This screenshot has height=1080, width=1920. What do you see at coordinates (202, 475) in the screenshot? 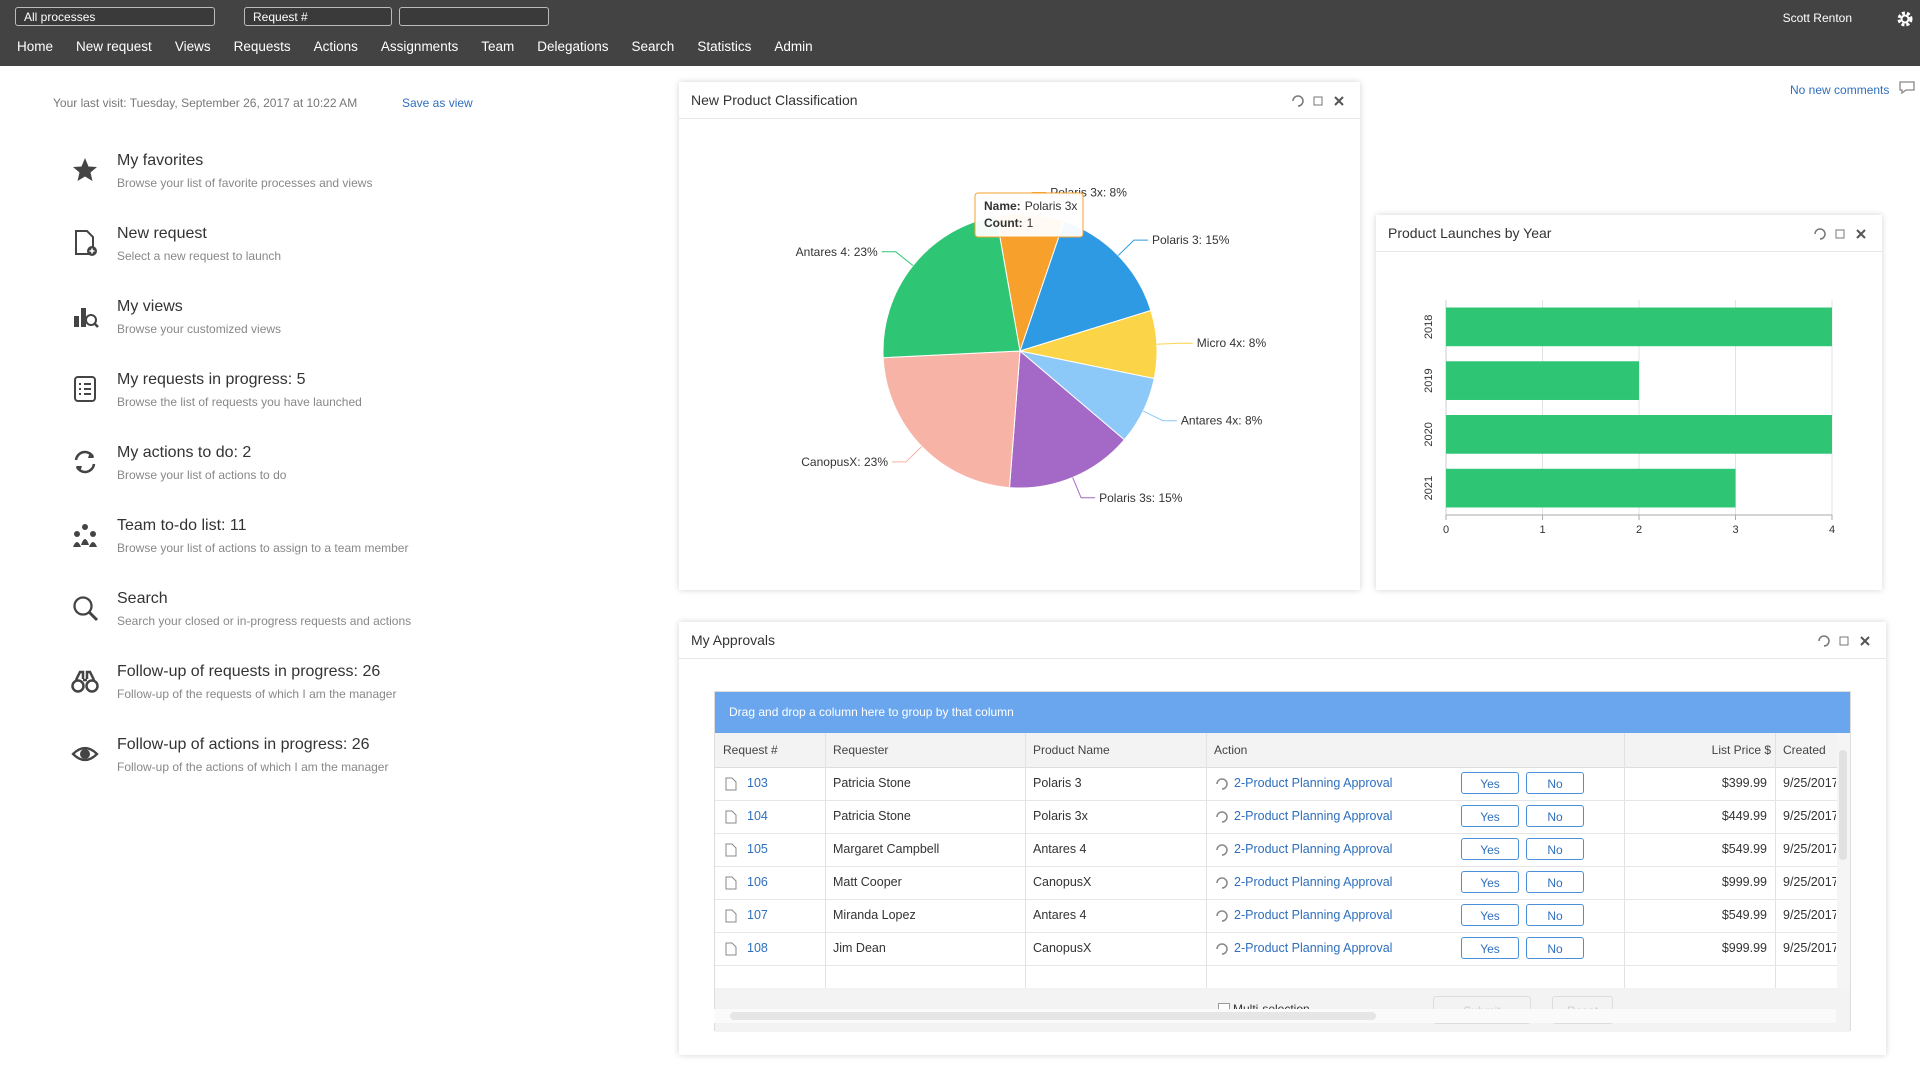
I see `menu-desc: Browse your list of actions to do` at bounding box center [202, 475].